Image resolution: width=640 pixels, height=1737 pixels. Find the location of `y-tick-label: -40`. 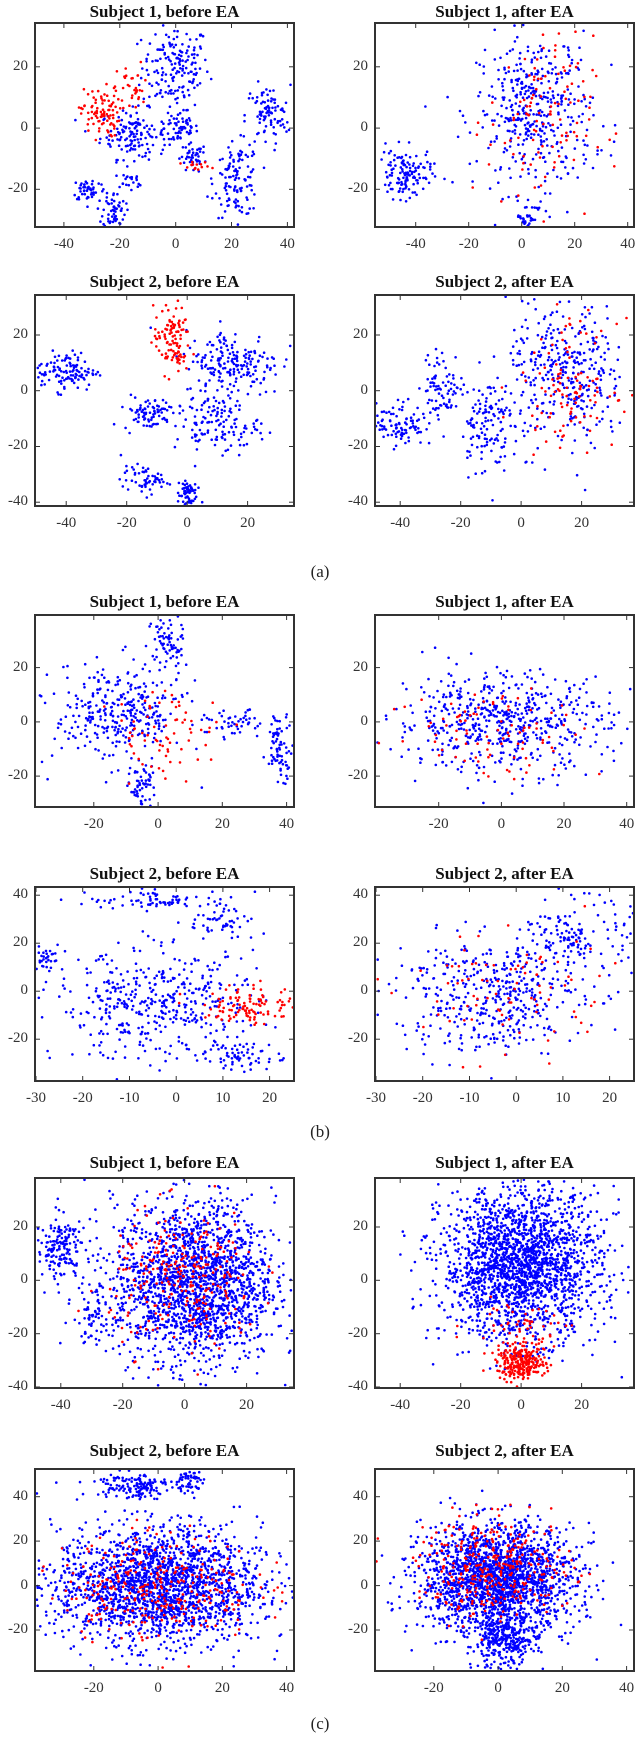

y-tick-label: -40 is located at coordinates (18, 1386).